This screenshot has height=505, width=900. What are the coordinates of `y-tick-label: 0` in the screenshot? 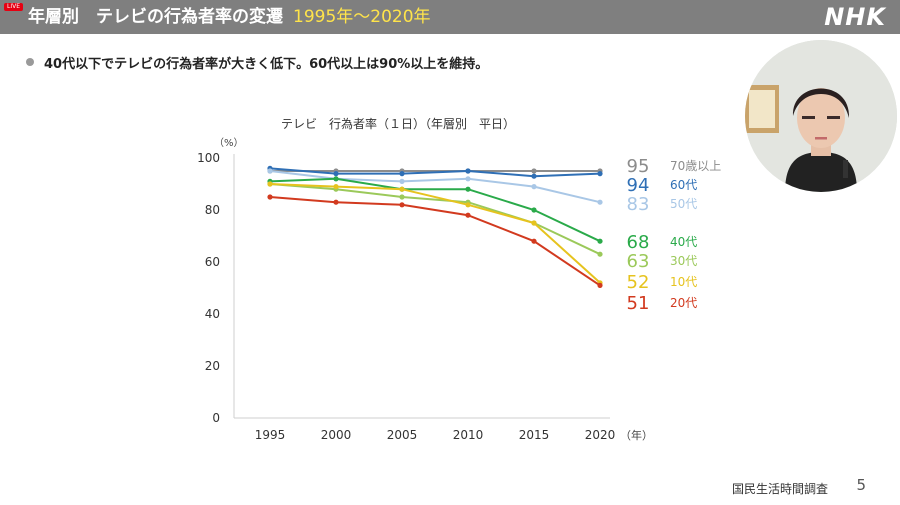 It's located at (216, 418).